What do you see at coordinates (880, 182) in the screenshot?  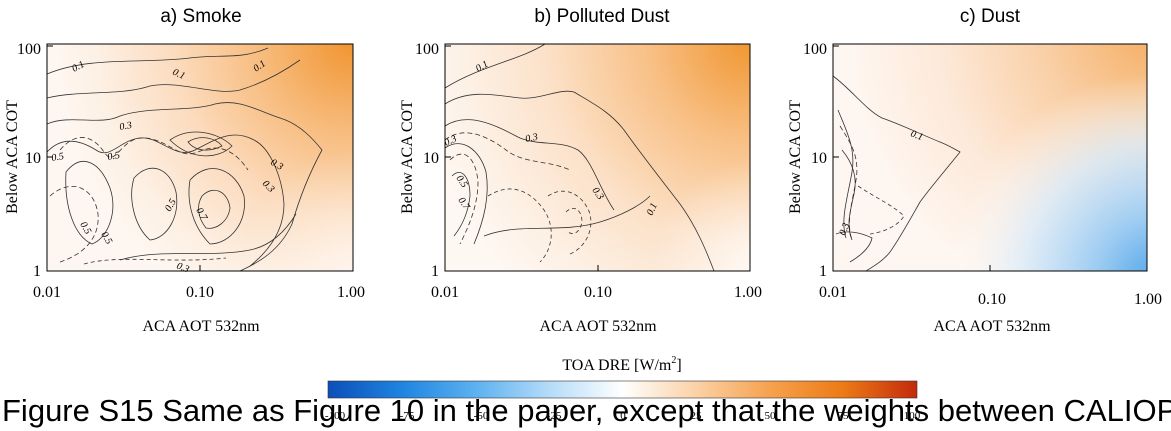 I see `contour-labels: 0.1 0.3` at bounding box center [880, 182].